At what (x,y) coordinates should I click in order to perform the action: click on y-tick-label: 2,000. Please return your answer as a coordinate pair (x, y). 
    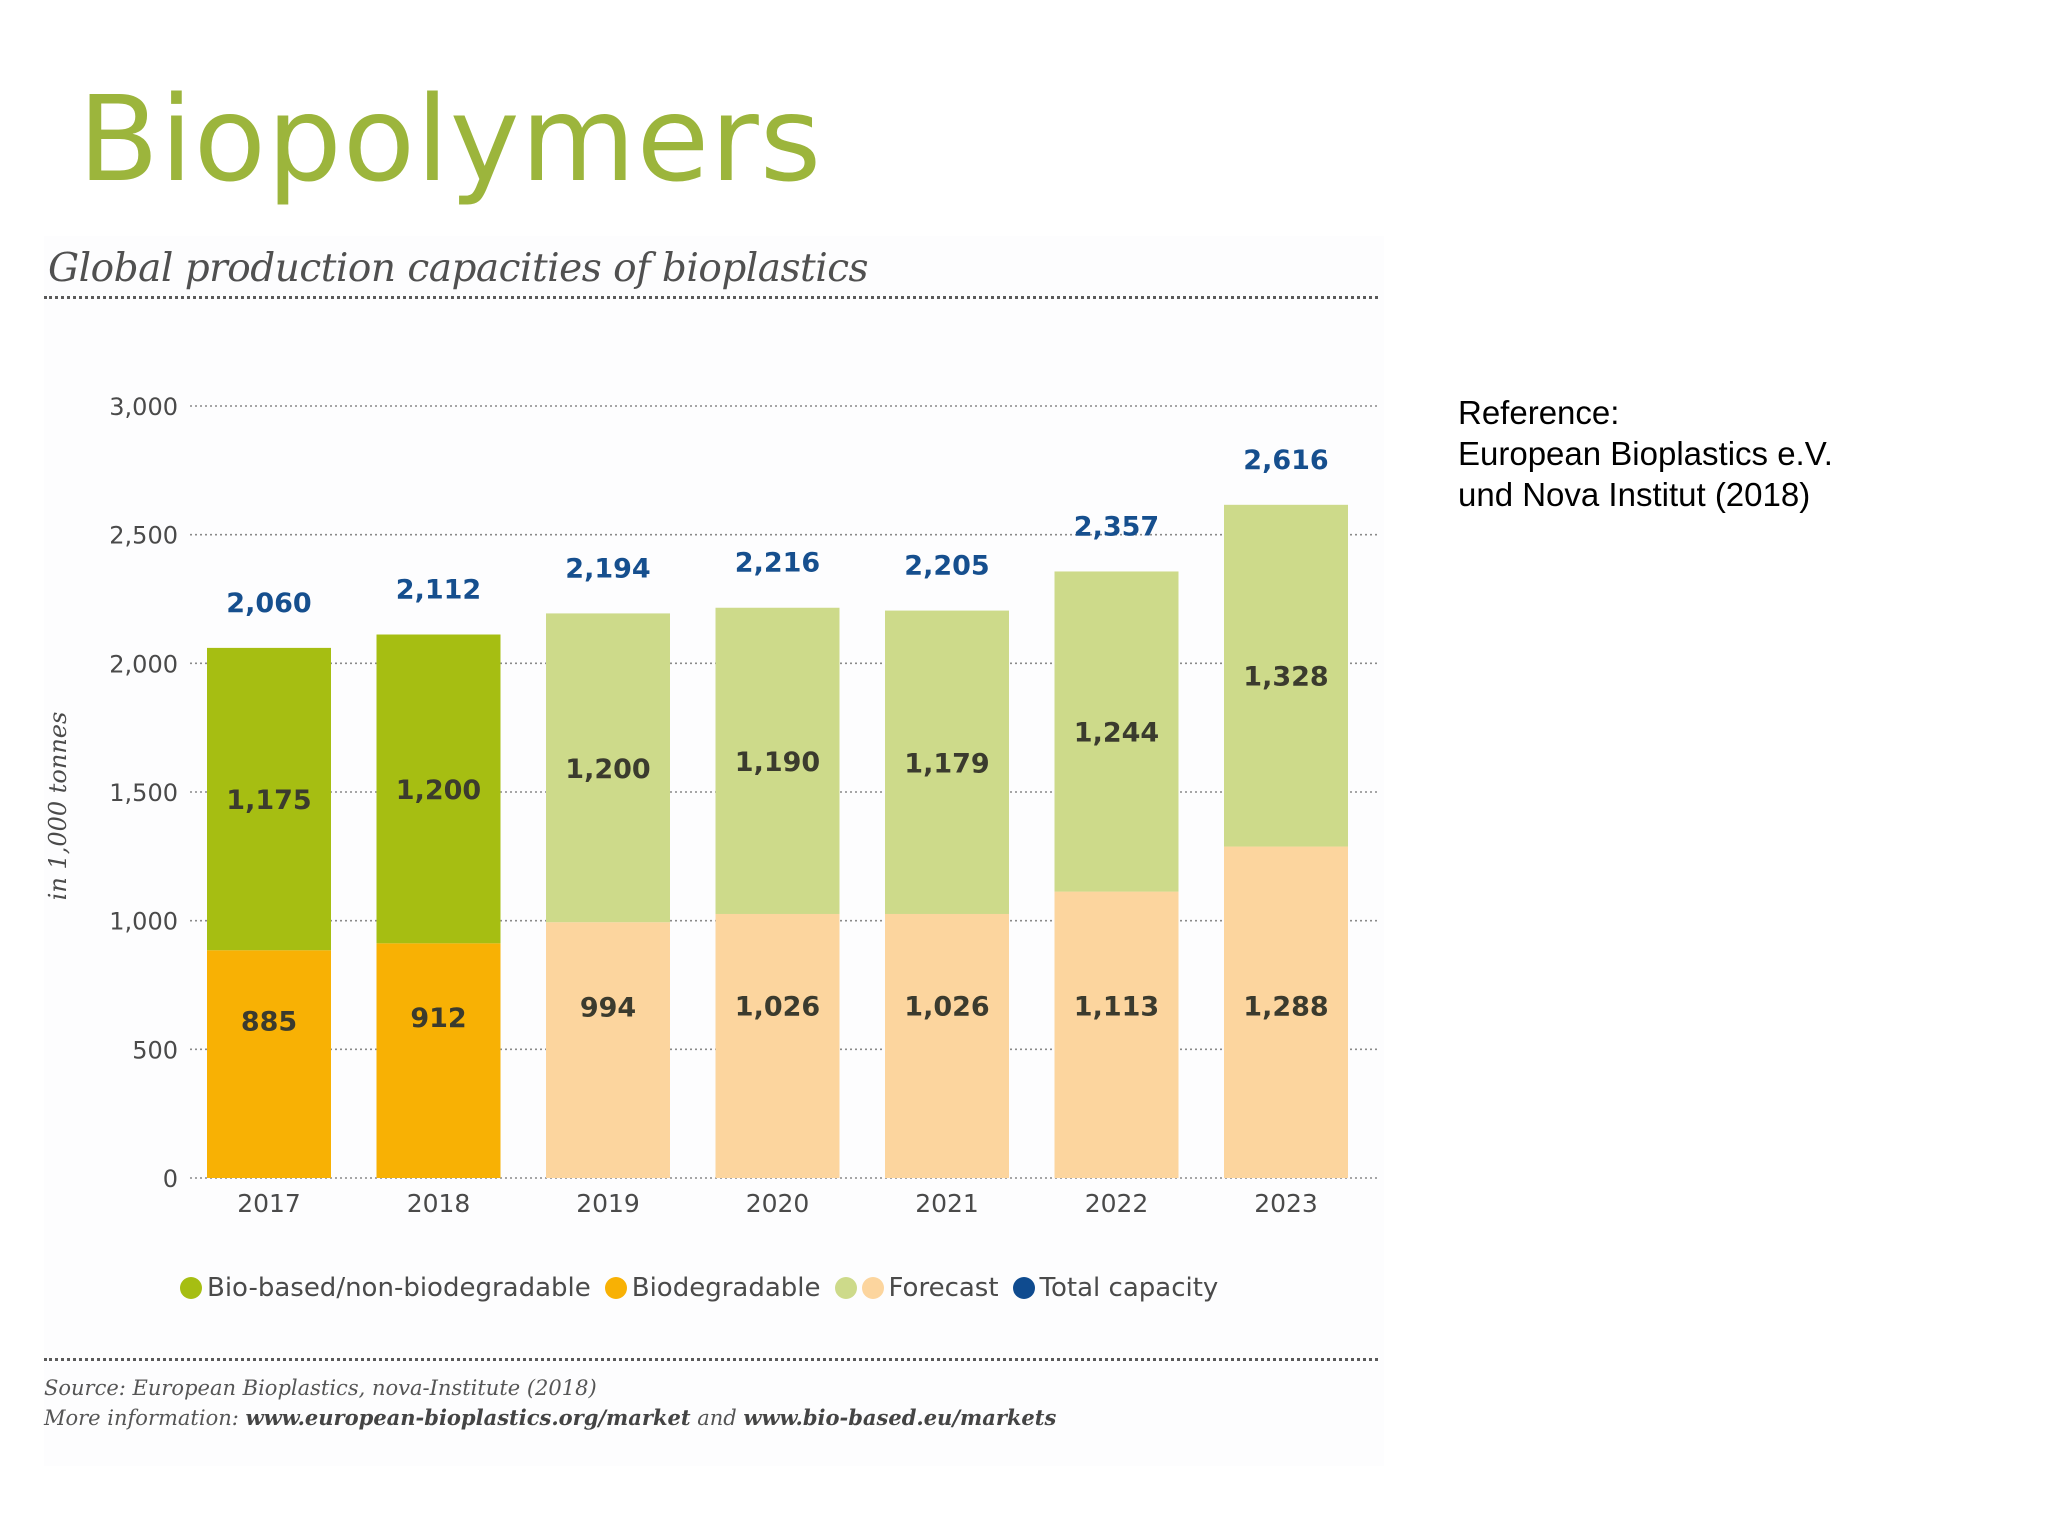
    Looking at the image, I should click on (143, 664).